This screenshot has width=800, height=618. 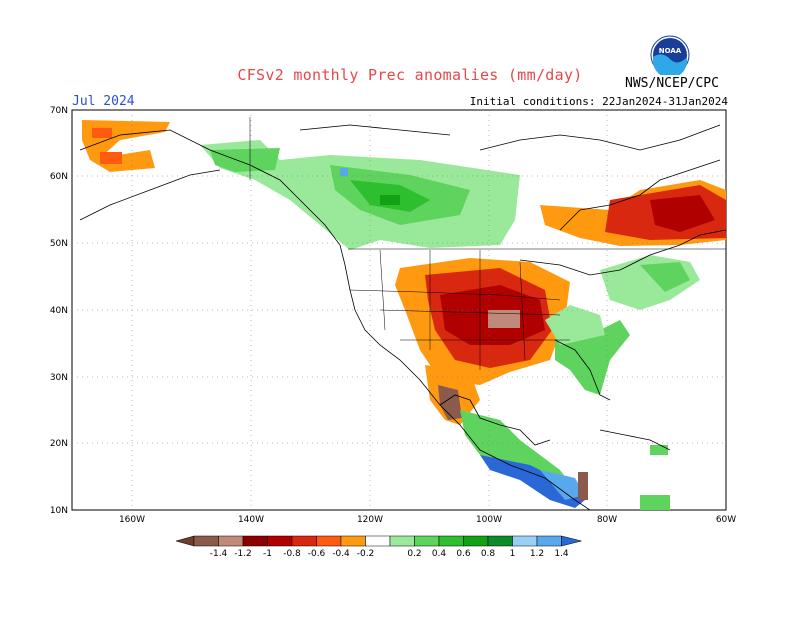 What do you see at coordinates (267, 554) in the screenshot?
I see `colorbar-label: -1` at bounding box center [267, 554].